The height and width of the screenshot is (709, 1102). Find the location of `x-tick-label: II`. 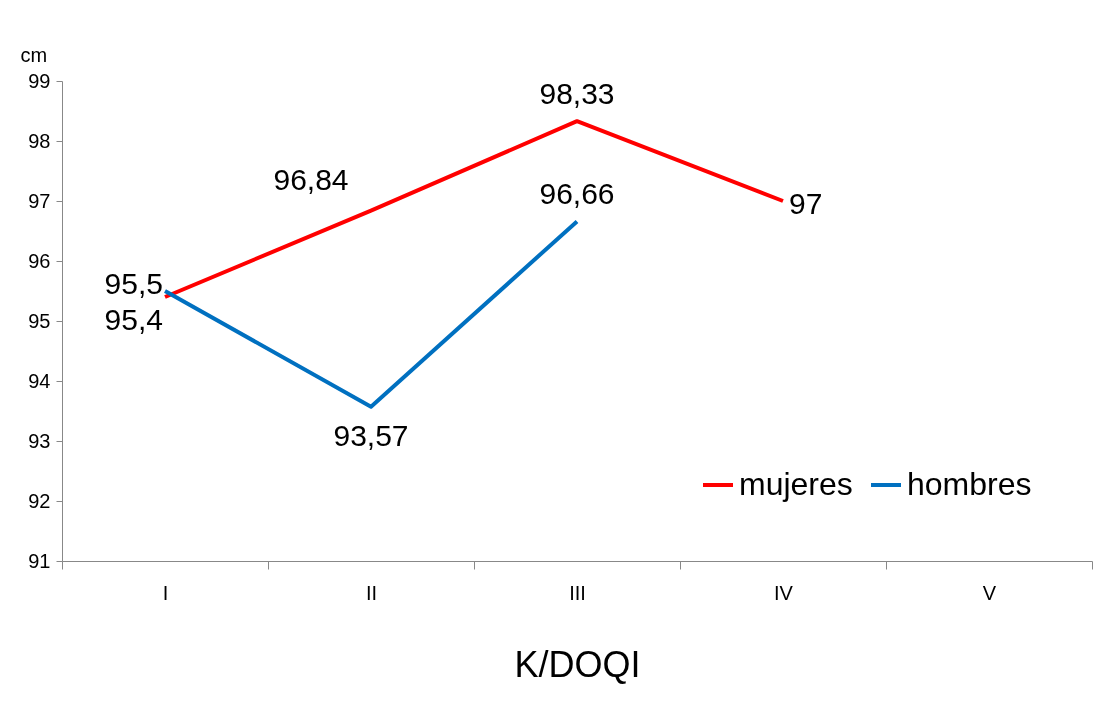

x-tick-label: II is located at coordinates (371, 592).